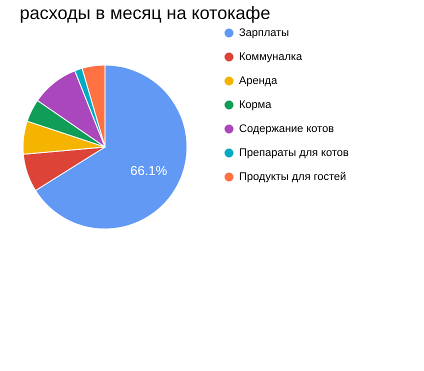 The image size is (424, 371). Describe the element at coordinates (271, 57) in the screenshot. I see `legend-label: Коммуналка` at that location.